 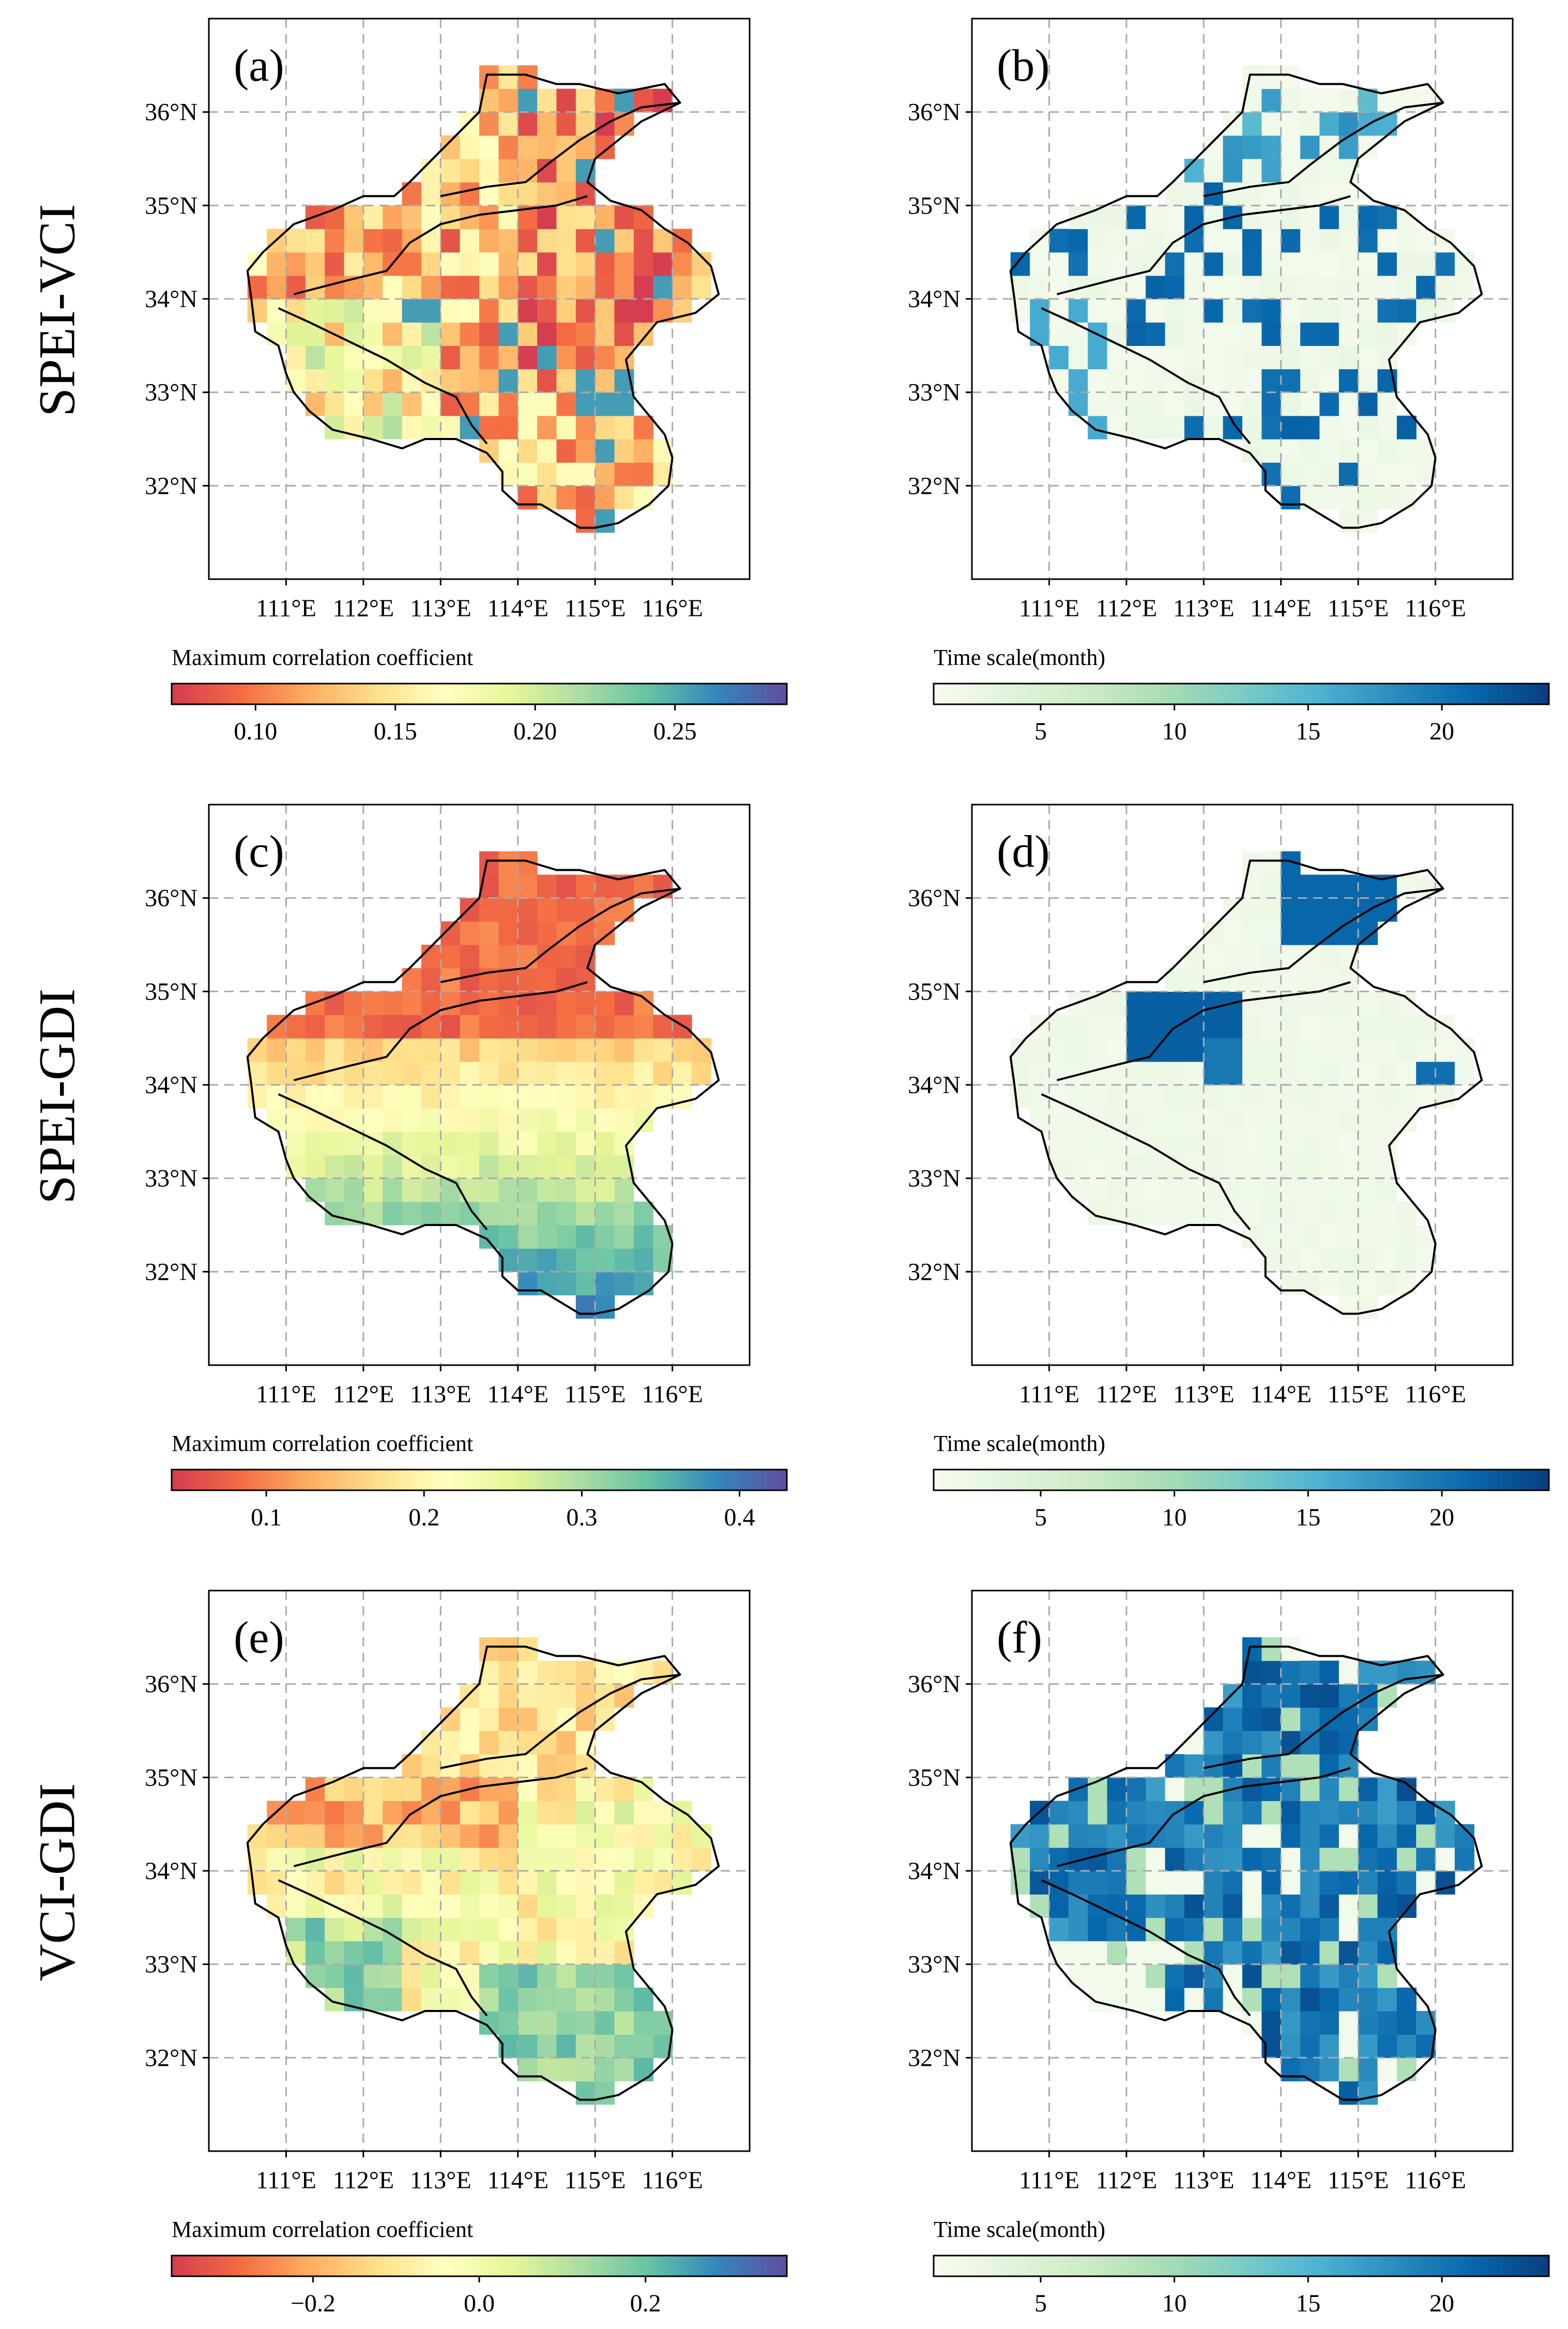 I want to click on colorbar-b: 5 10 15 20, so click(x=1242, y=714).